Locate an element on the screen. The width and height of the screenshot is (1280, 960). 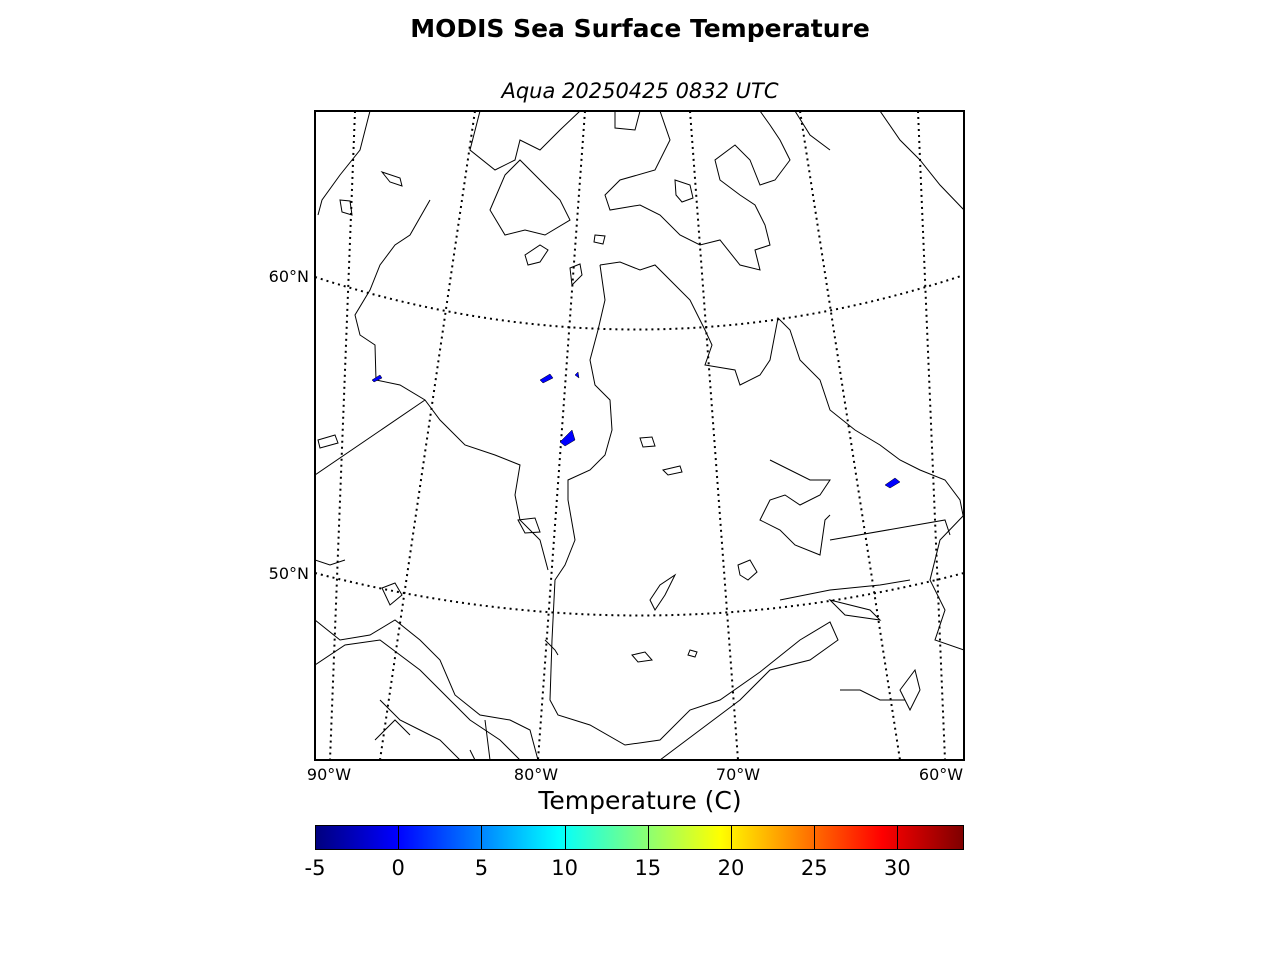
meridian-70w is located at coordinates (714, 435).